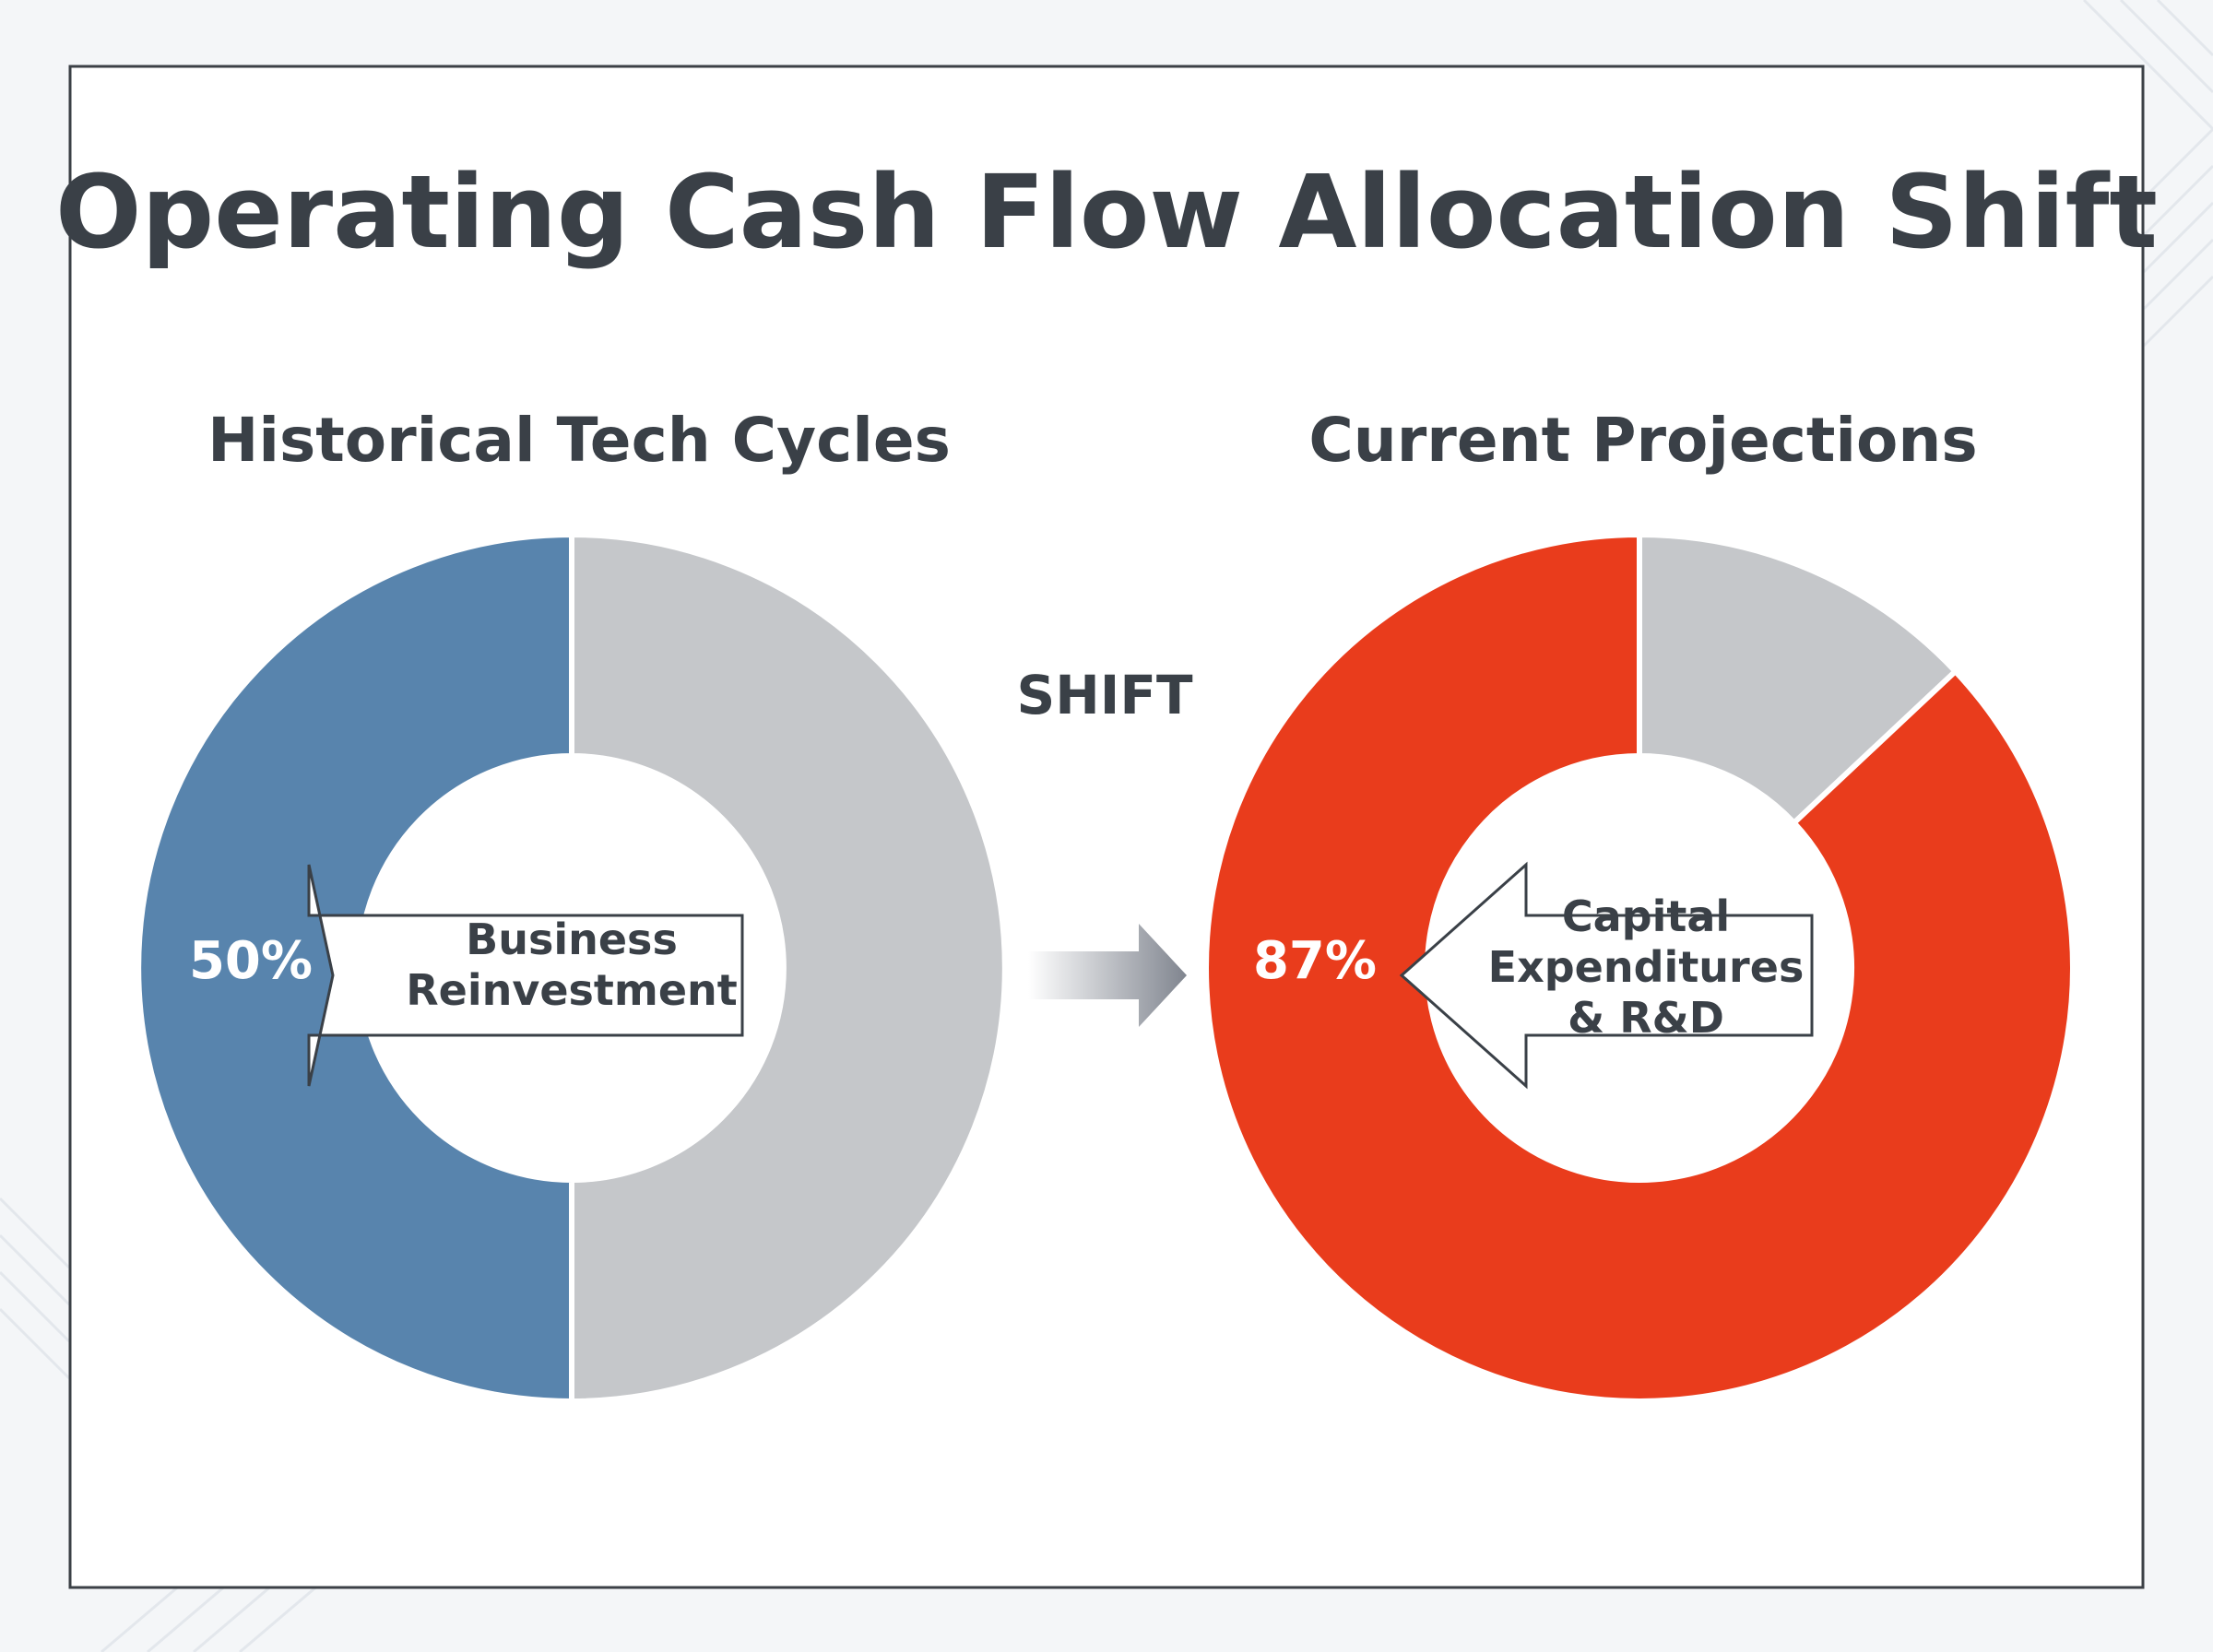 The height and width of the screenshot is (1652, 2213). I want to click on historical-callout-line-0: Business, so click(572, 939).